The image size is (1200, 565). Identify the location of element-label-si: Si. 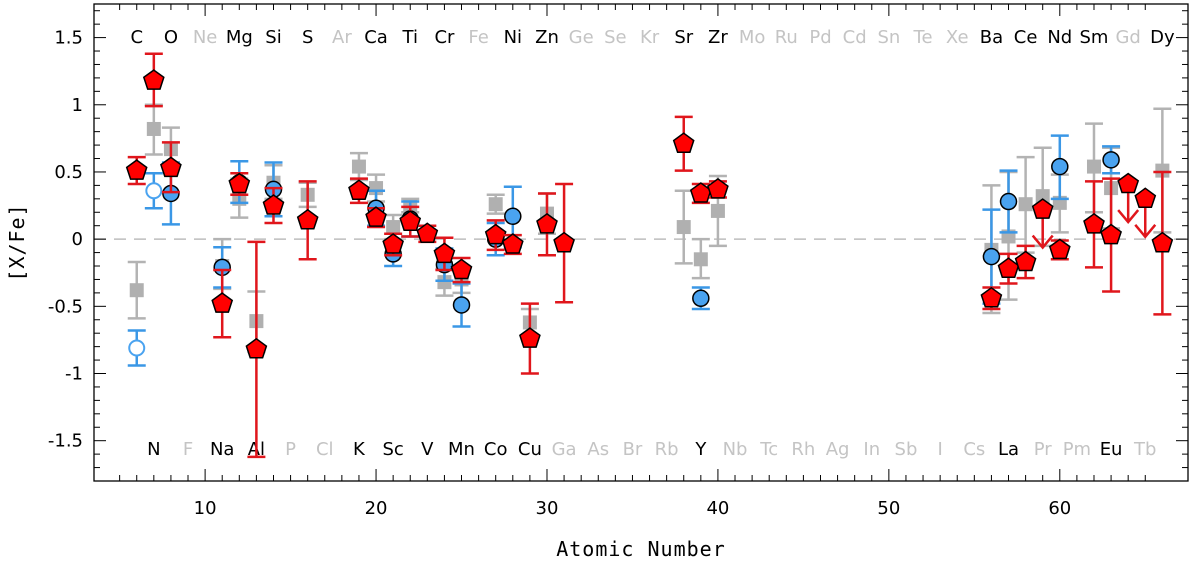
(273, 37).